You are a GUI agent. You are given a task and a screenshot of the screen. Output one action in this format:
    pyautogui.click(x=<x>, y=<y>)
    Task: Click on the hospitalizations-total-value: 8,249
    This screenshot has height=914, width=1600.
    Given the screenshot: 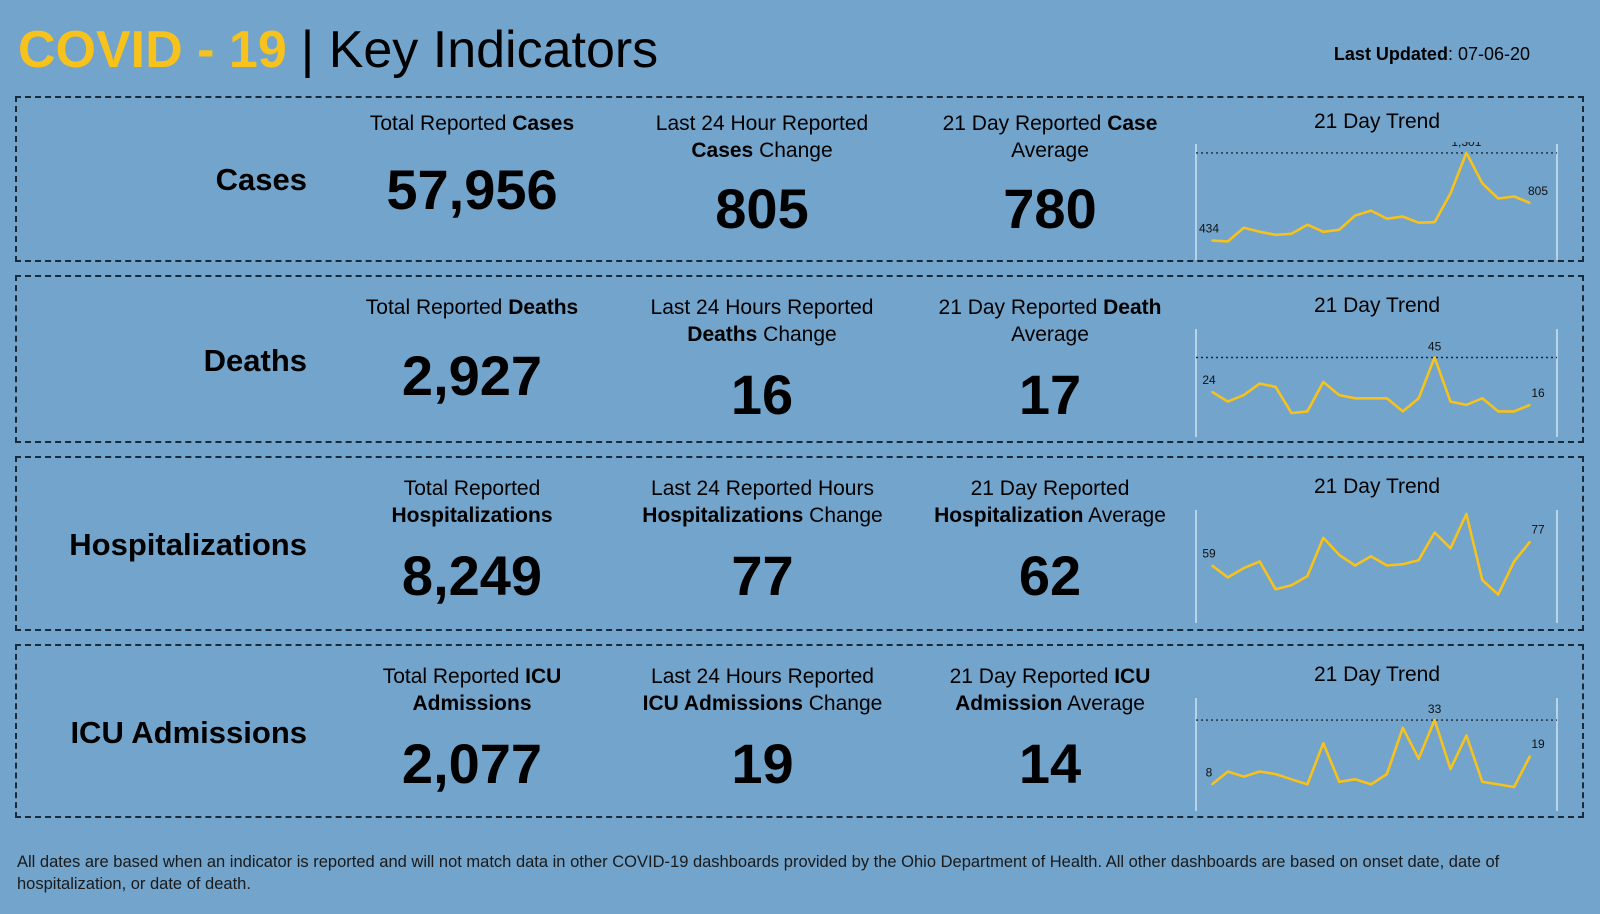 What is the action you would take?
    pyautogui.click(x=472, y=575)
    